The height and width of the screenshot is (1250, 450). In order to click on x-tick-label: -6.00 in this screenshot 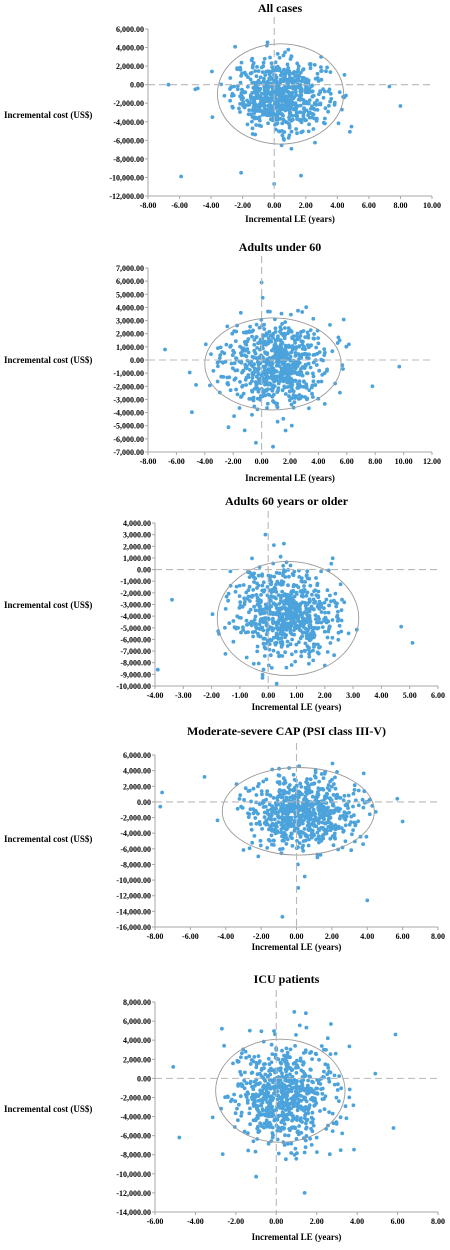, I will do `click(179, 205)`.